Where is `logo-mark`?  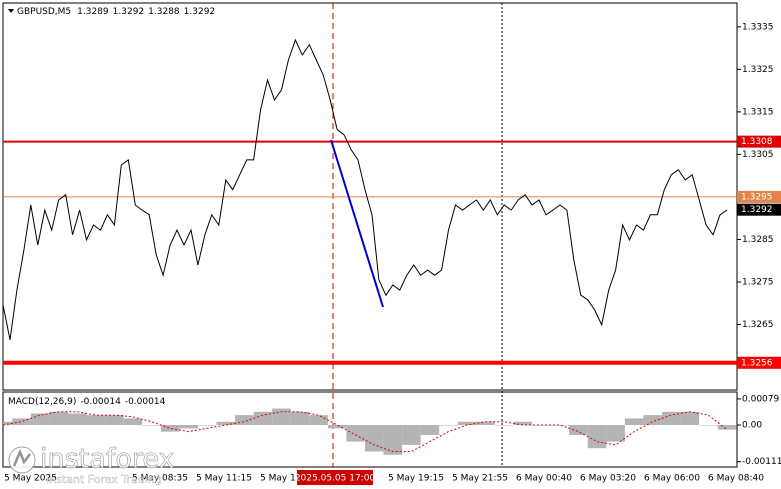
logo-mark is located at coordinates (21, 457).